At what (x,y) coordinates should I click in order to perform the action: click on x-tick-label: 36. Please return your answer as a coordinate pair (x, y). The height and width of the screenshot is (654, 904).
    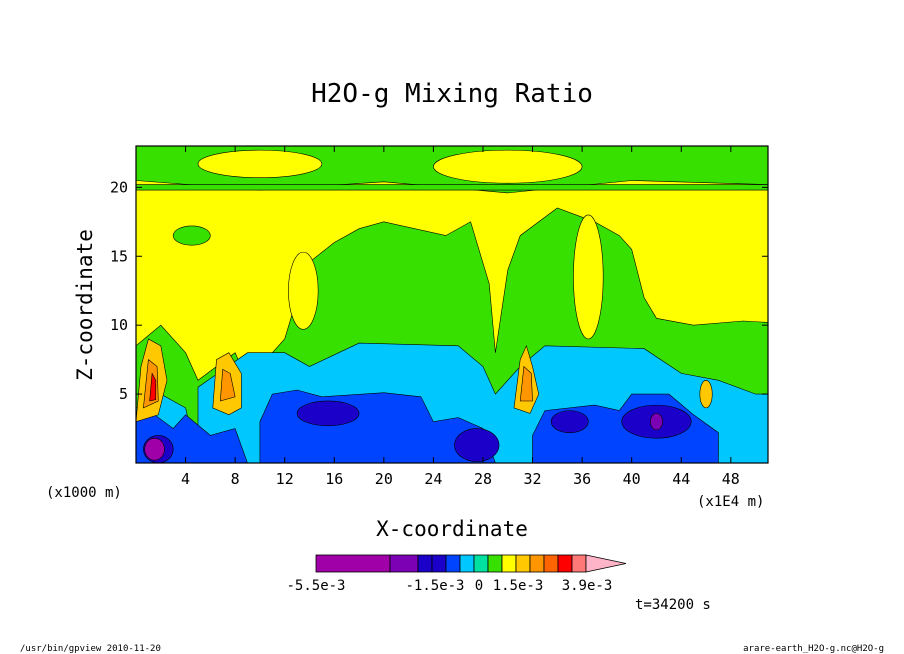
    Looking at the image, I should click on (582, 479).